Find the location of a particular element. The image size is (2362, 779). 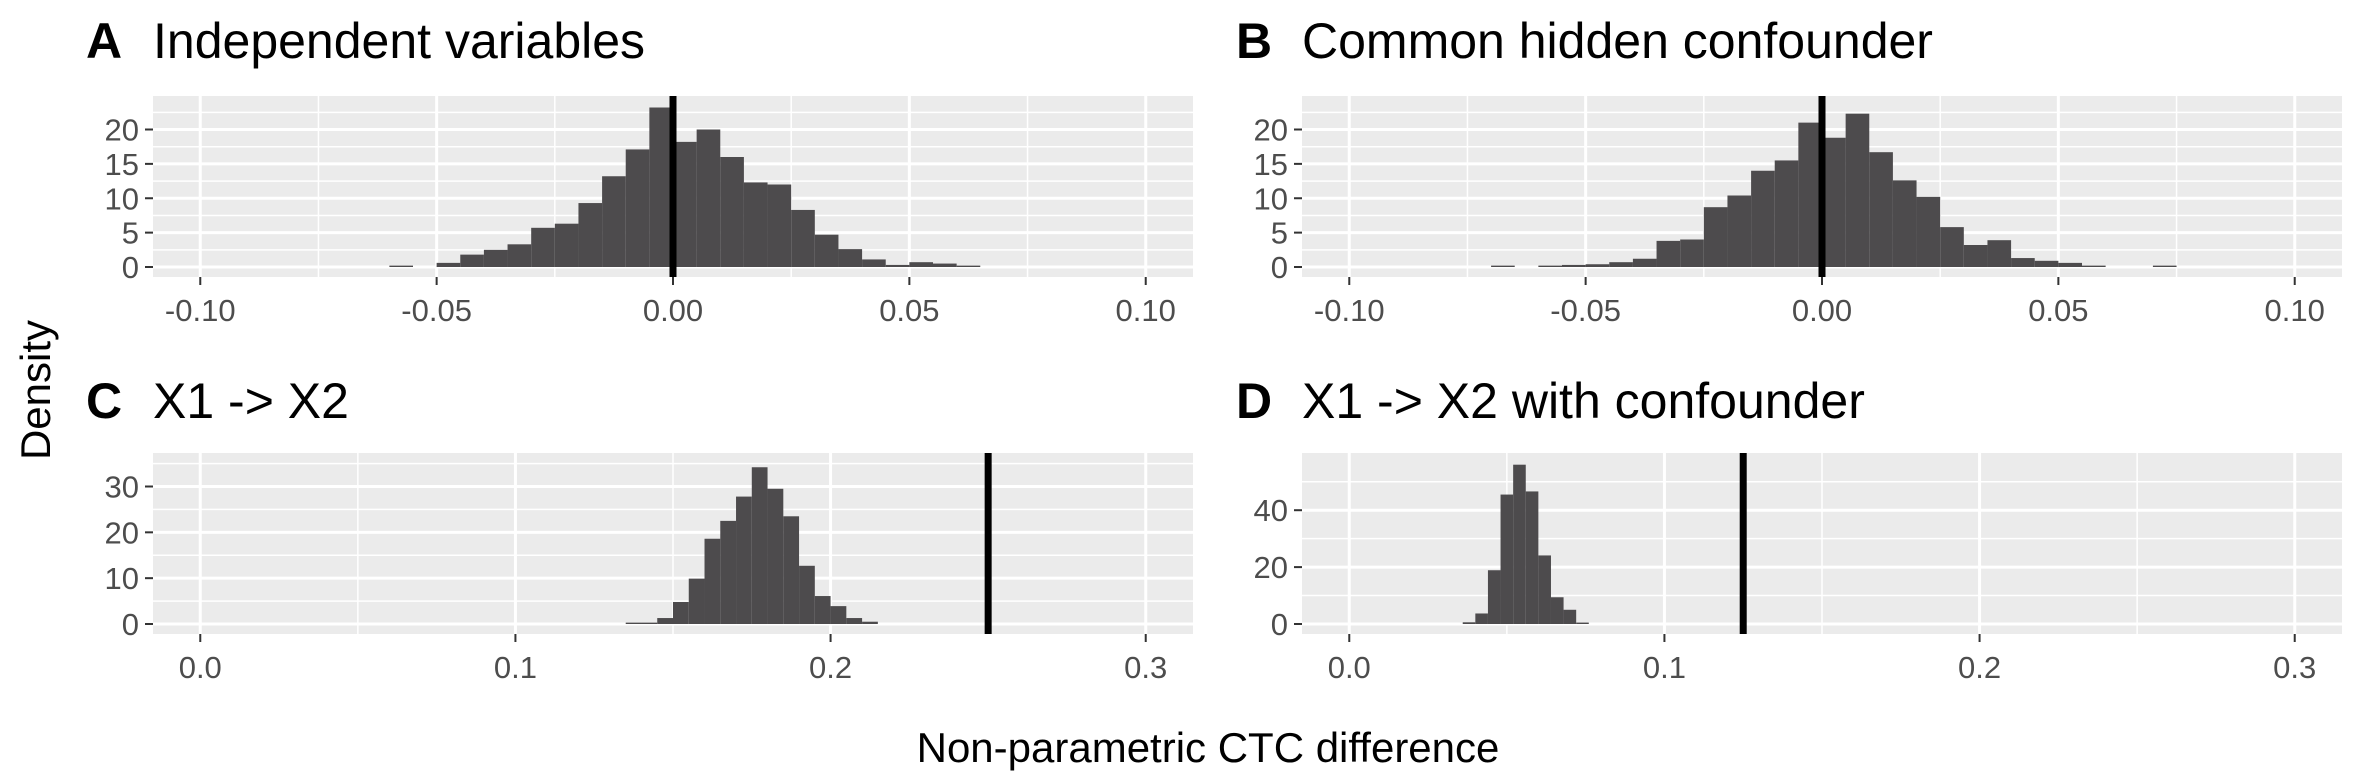

panel-a-tag: A is located at coordinates (104, 41).